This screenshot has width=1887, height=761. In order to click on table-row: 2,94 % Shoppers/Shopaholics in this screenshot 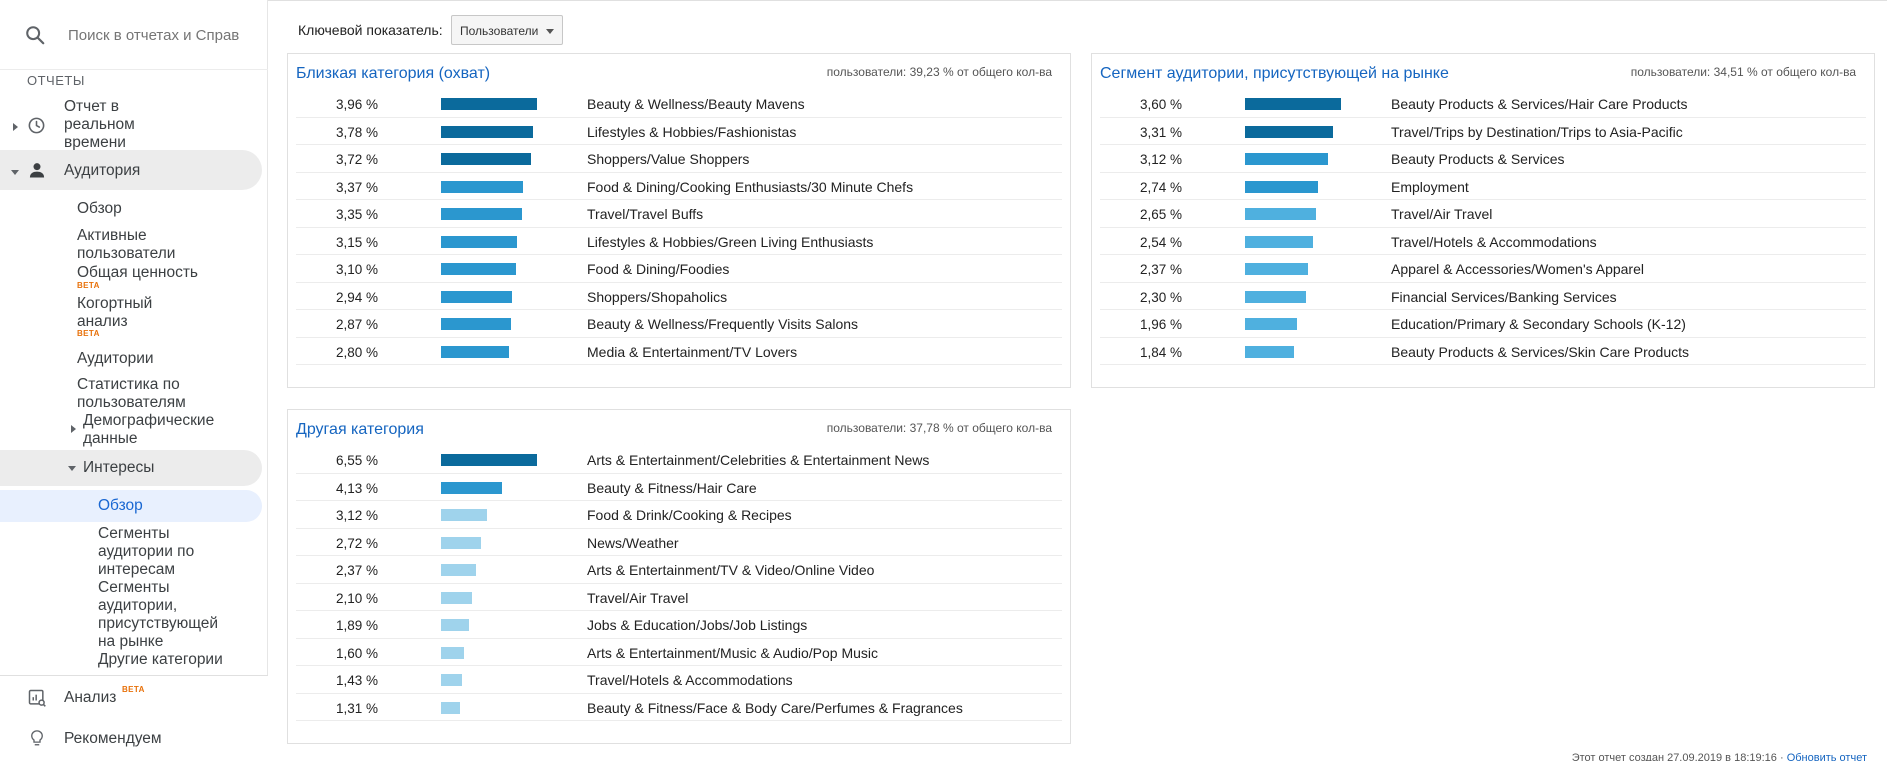, I will do `click(679, 296)`.